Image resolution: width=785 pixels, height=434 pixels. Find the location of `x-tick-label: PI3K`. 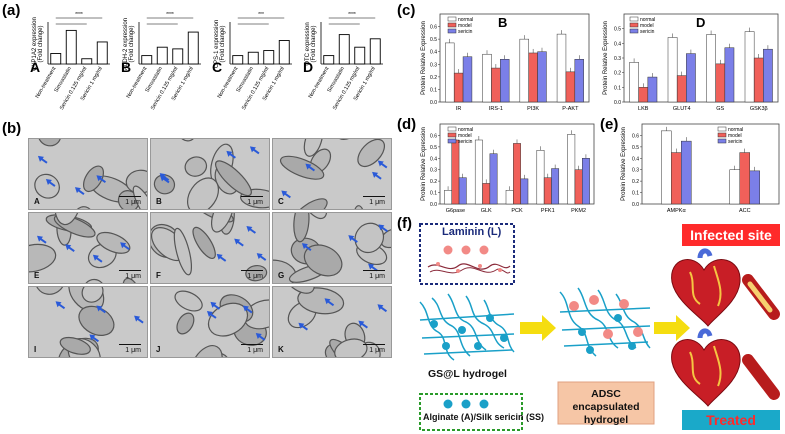

x-tick-label: PI3K is located at coordinates (533, 109).